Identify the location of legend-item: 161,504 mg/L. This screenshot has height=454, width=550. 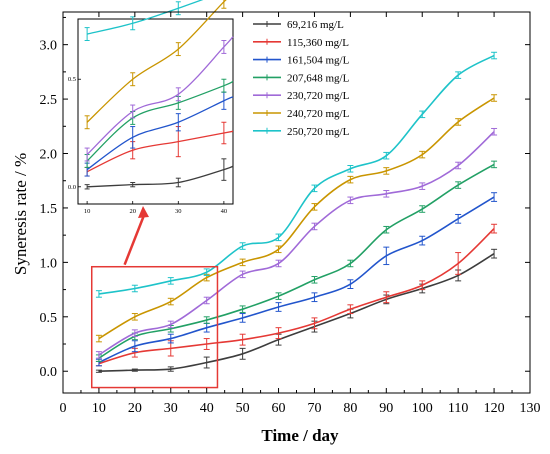
(301, 61).